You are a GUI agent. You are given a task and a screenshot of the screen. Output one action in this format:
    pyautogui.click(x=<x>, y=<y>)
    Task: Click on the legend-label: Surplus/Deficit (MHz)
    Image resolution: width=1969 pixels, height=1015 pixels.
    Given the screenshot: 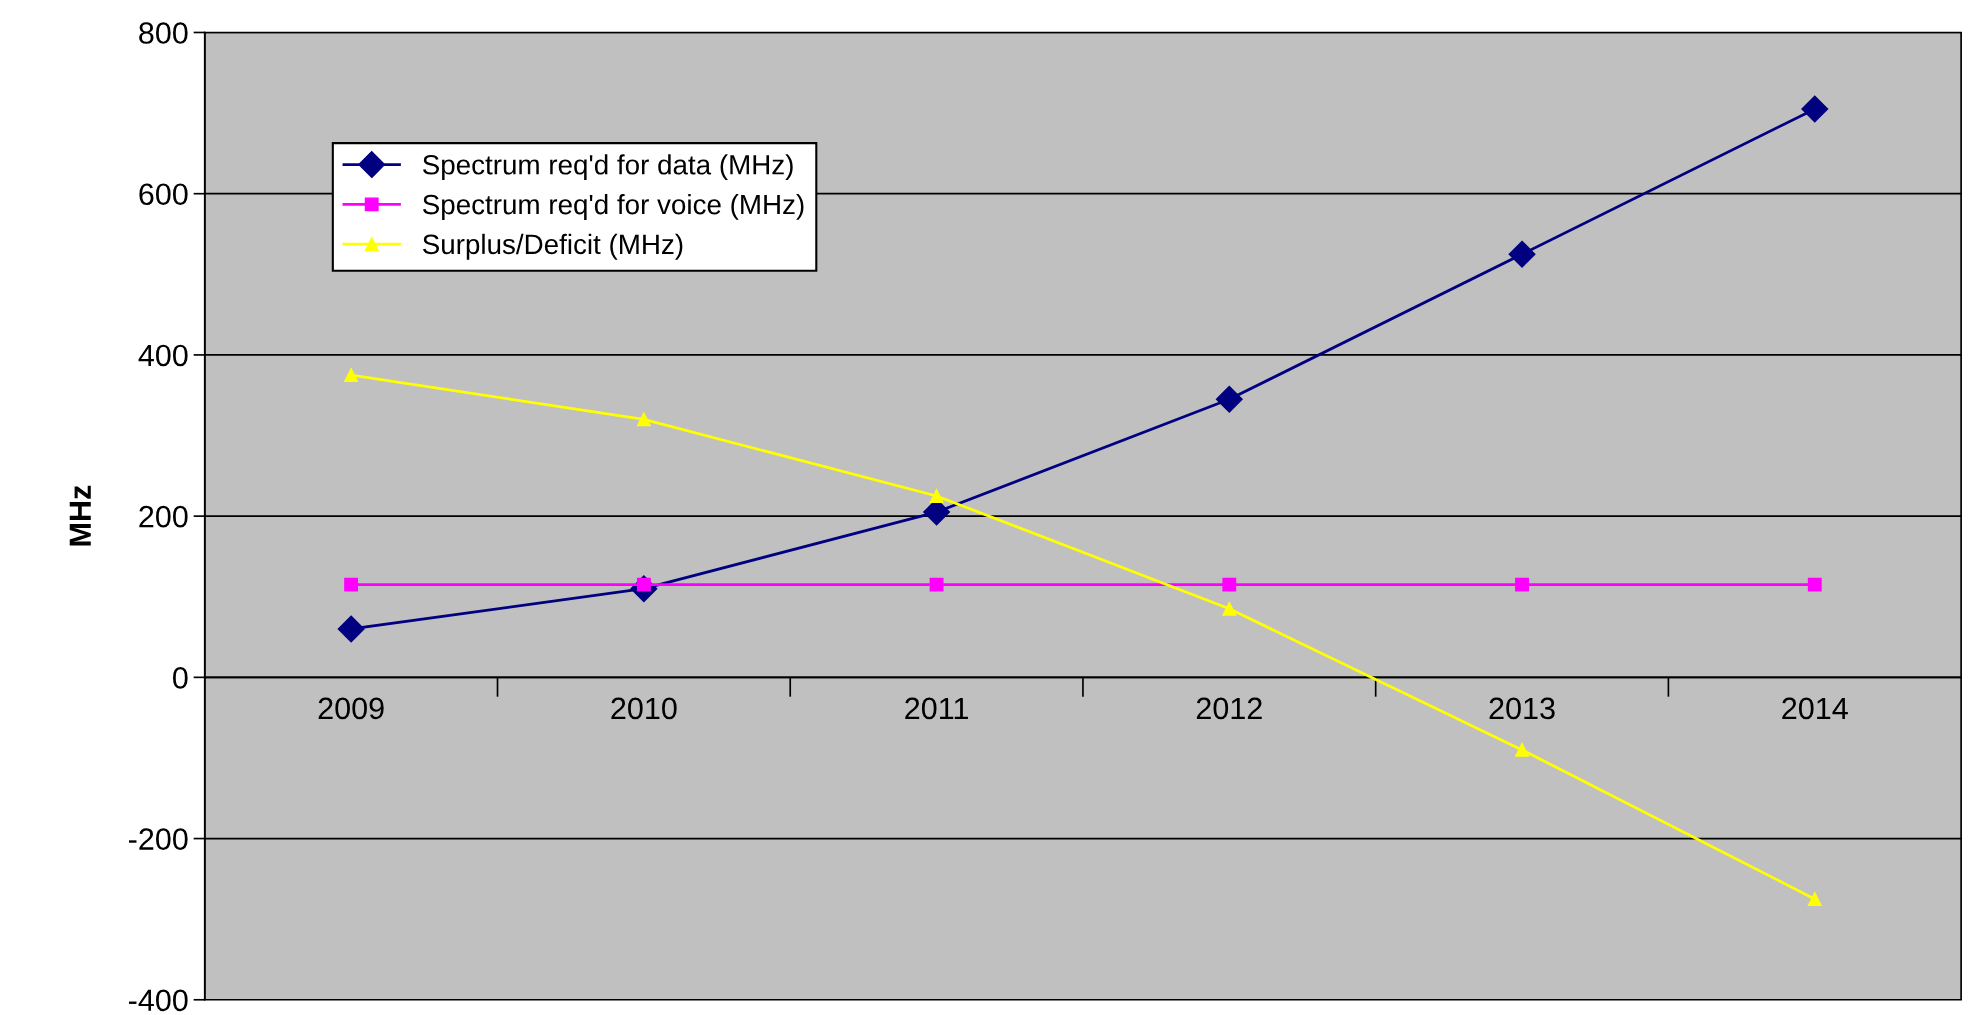 What is the action you would take?
    pyautogui.click(x=552, y=246)
    